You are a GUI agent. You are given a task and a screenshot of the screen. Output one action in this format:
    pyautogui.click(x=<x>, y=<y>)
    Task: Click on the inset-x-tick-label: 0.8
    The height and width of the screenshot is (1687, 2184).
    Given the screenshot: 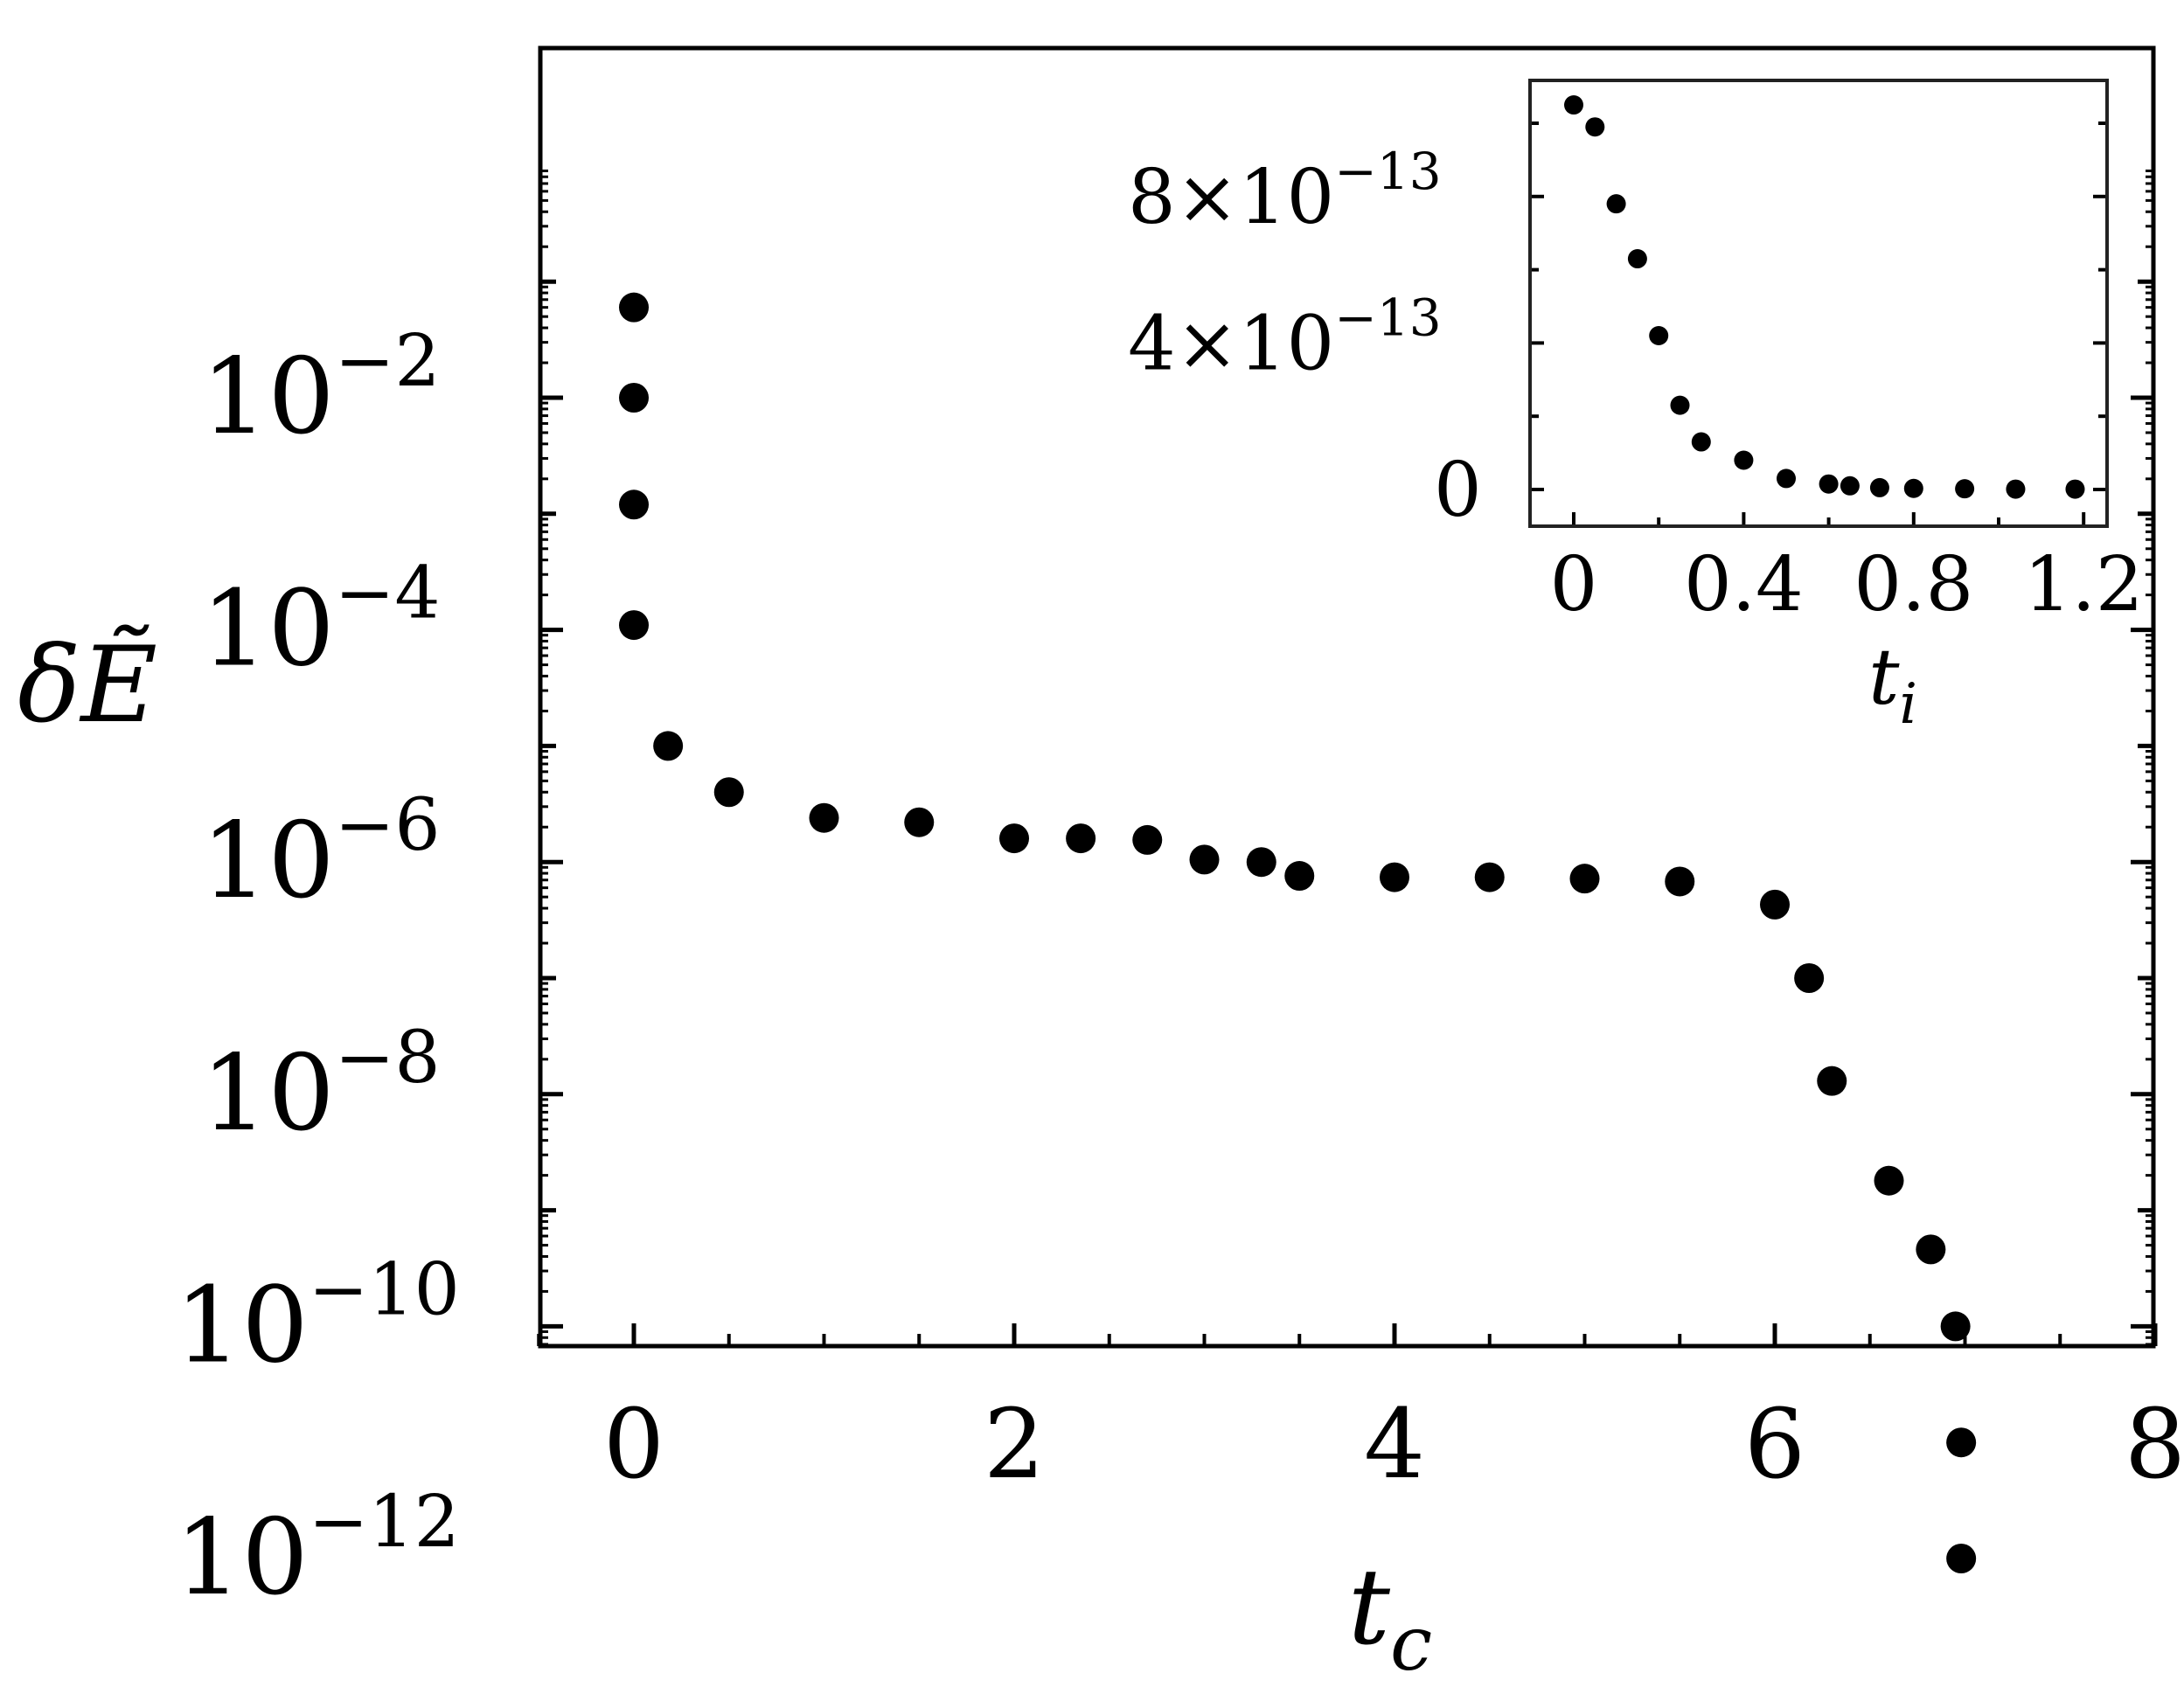 What is the action you would take?
    pyautogui.click(x=1913, y=584)
    